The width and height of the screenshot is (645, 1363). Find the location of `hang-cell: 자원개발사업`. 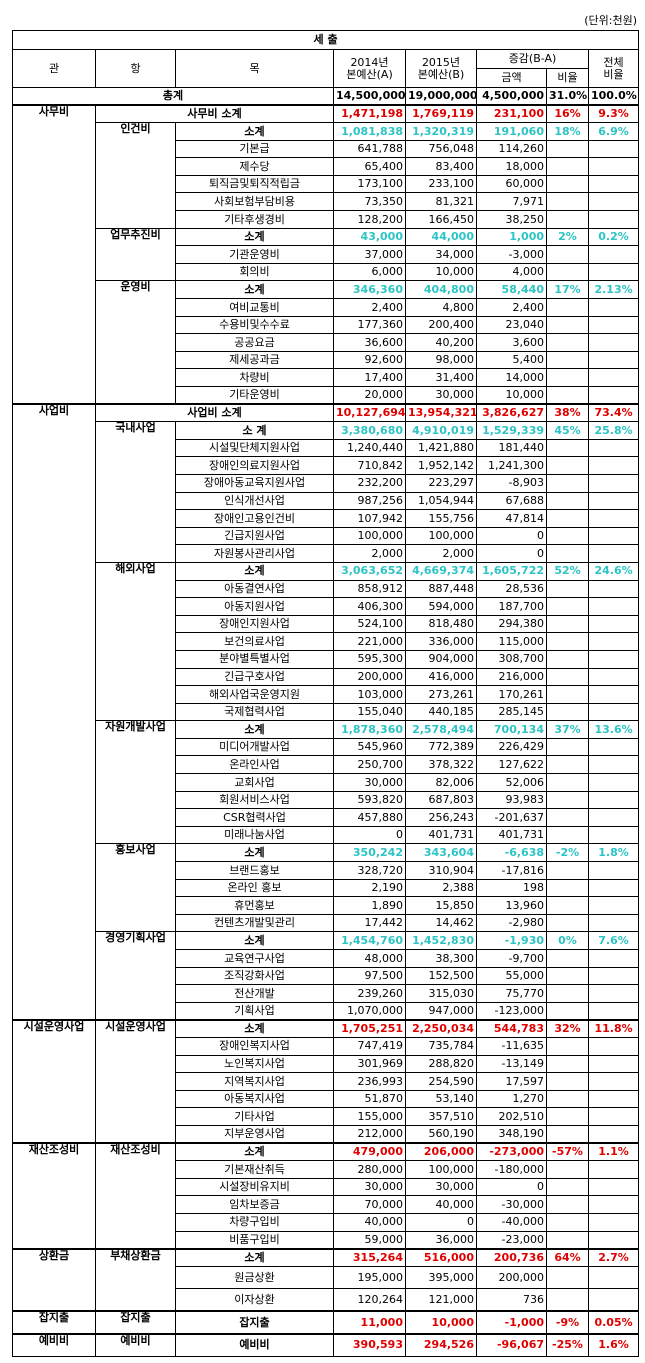

hang-cell: 자원개발사업 is located at coordinates (135, 782).